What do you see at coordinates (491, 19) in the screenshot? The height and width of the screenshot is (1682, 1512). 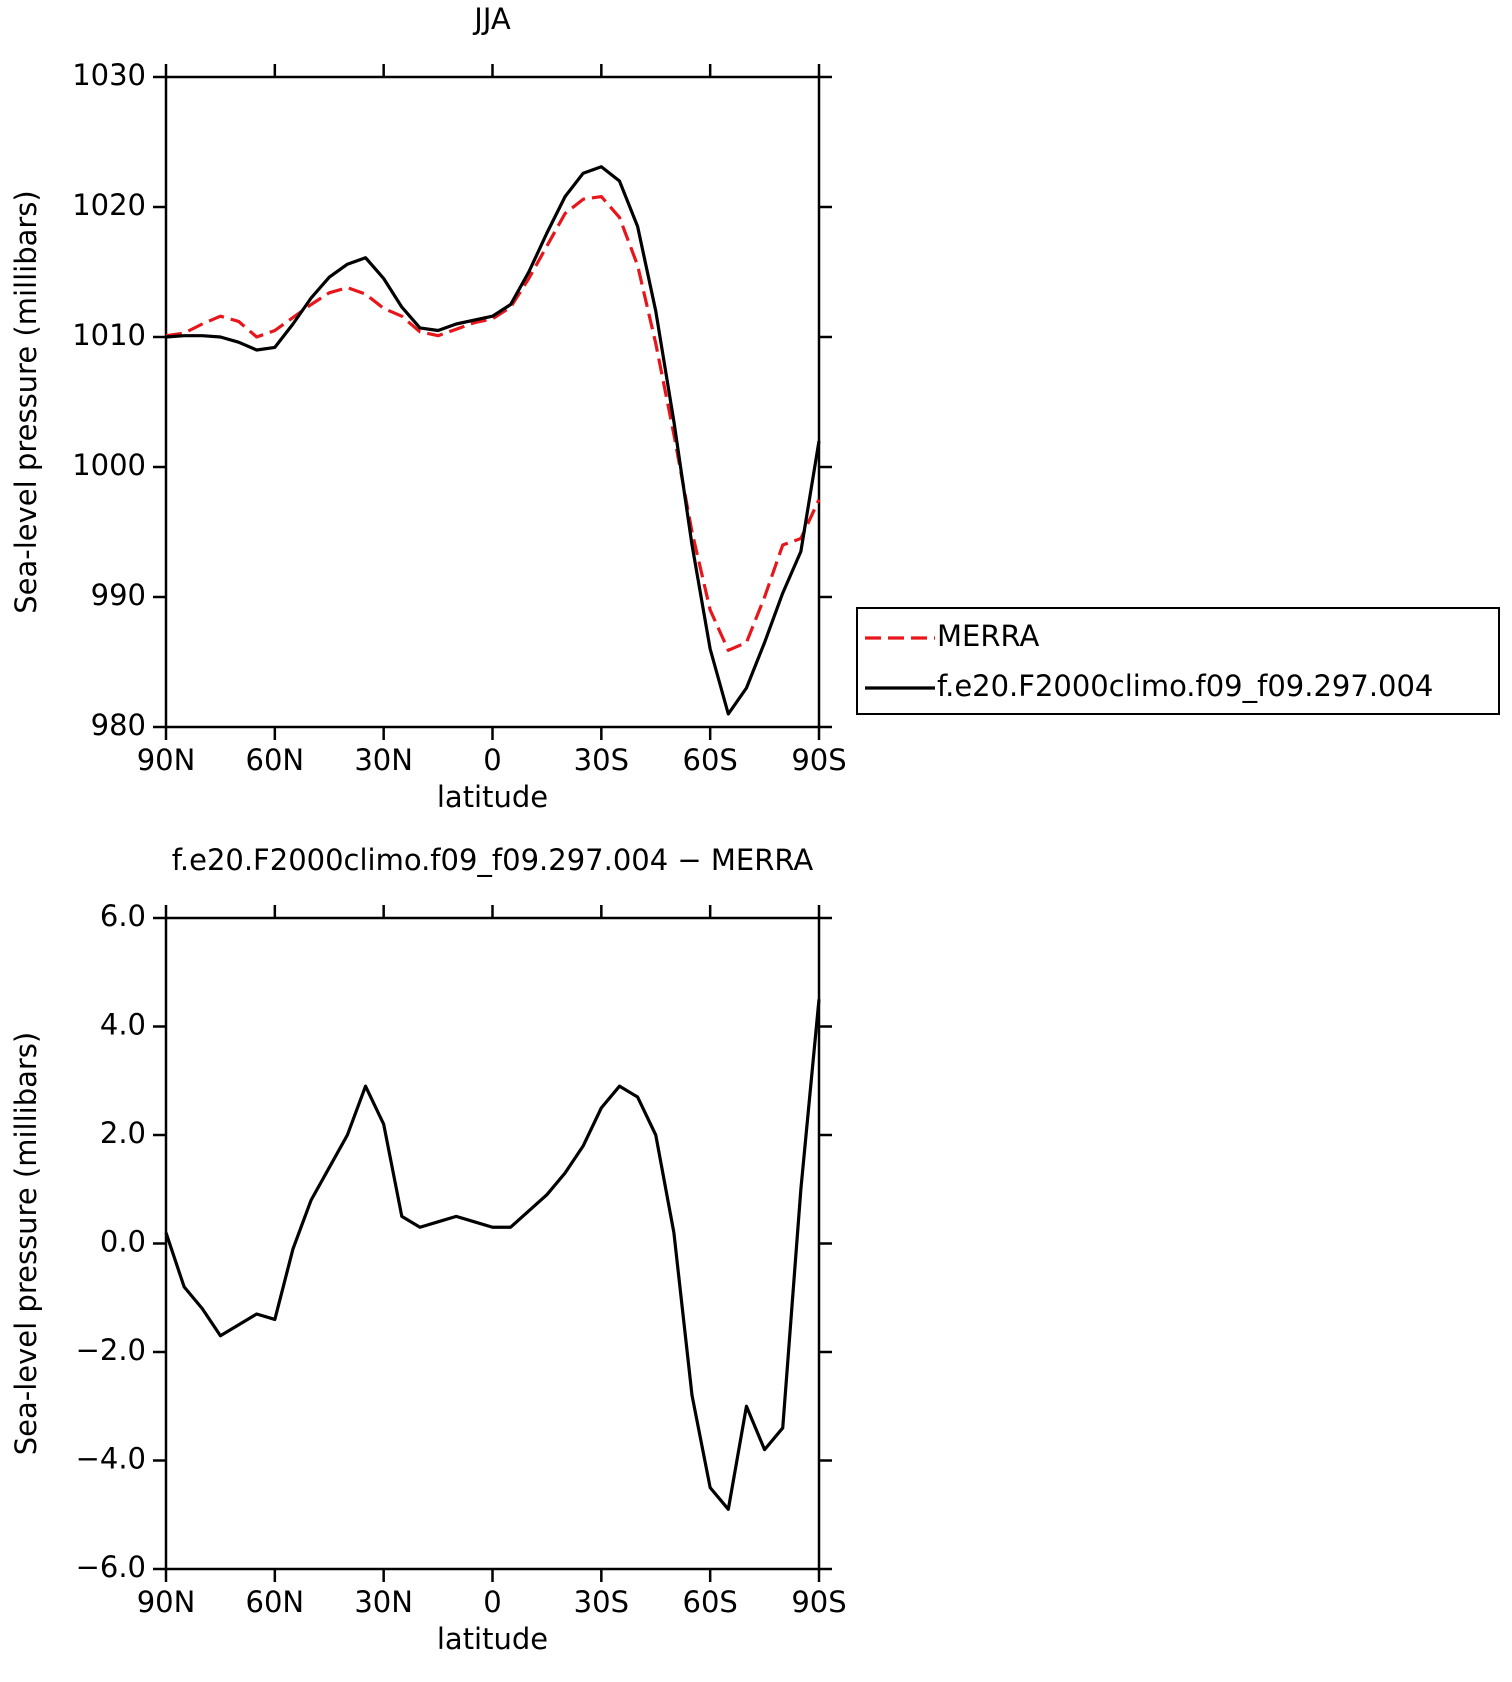 I see `chart-title: JJA` at bounding box center [491, 19].